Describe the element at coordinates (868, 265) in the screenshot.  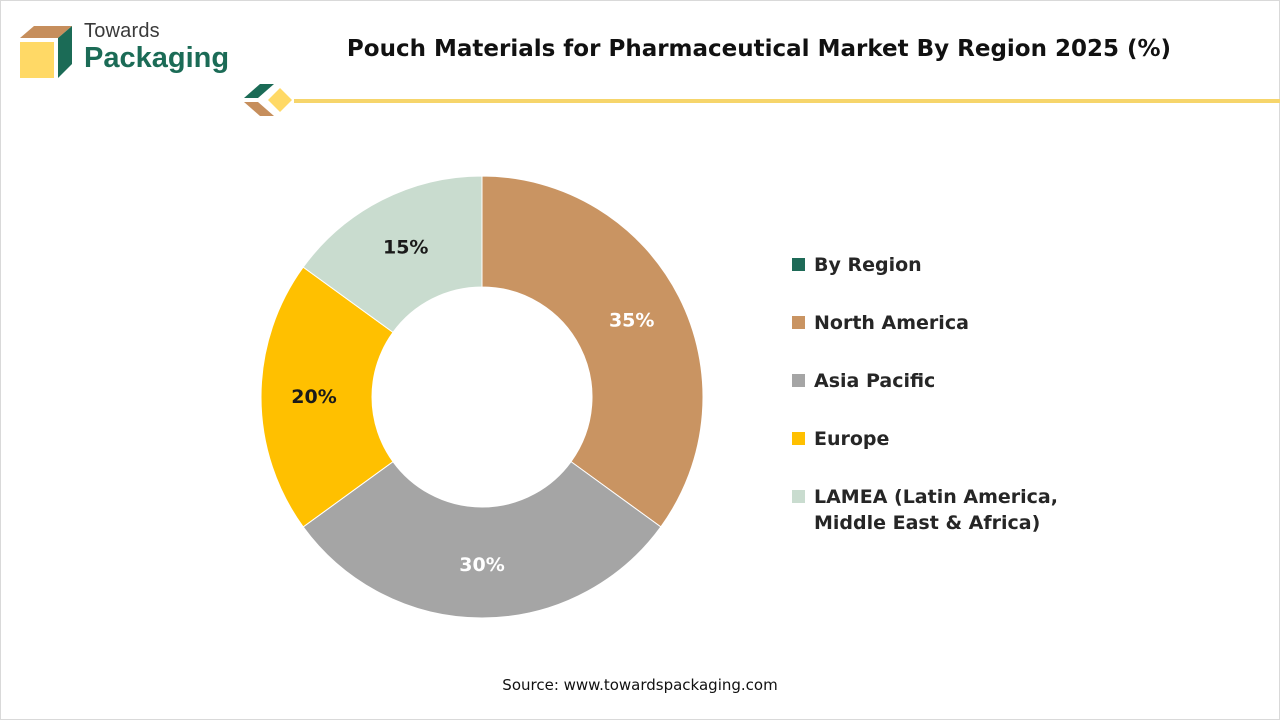
I see `legend-label: By Region` at that location.